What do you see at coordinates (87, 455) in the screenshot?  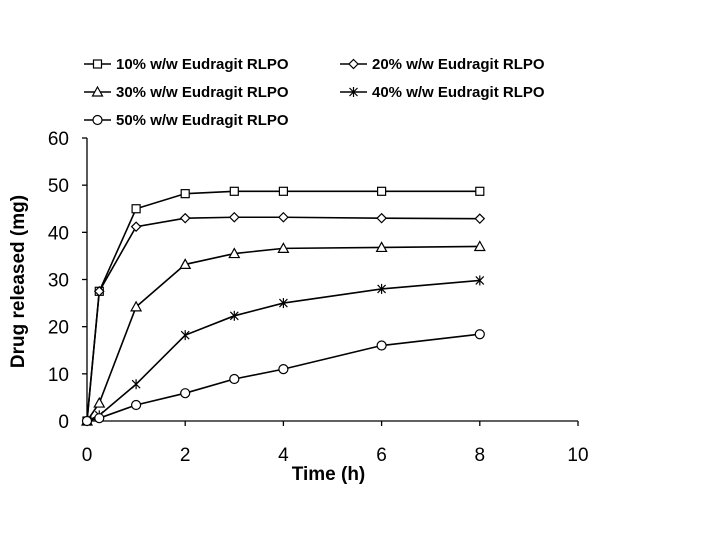 I see `x-tick-label: 0` at bounding box center [87, 455].